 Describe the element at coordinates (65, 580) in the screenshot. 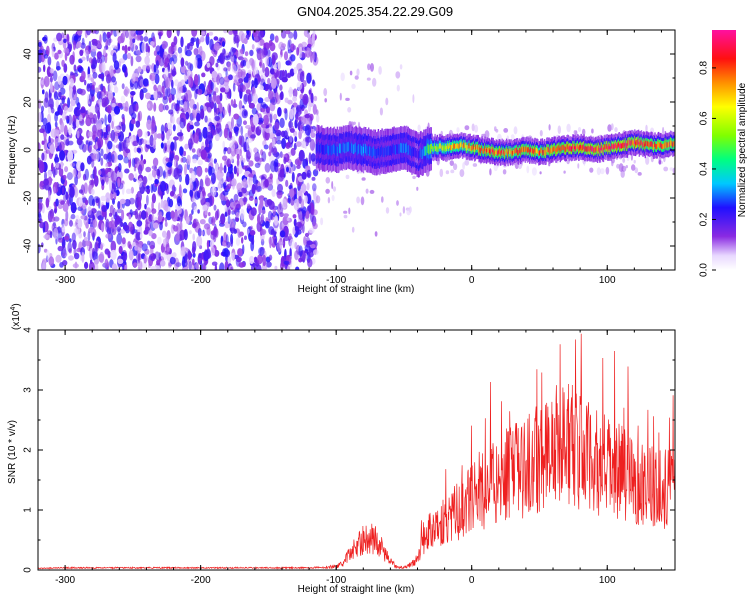

I see `x-tick-label: -300` at that location.